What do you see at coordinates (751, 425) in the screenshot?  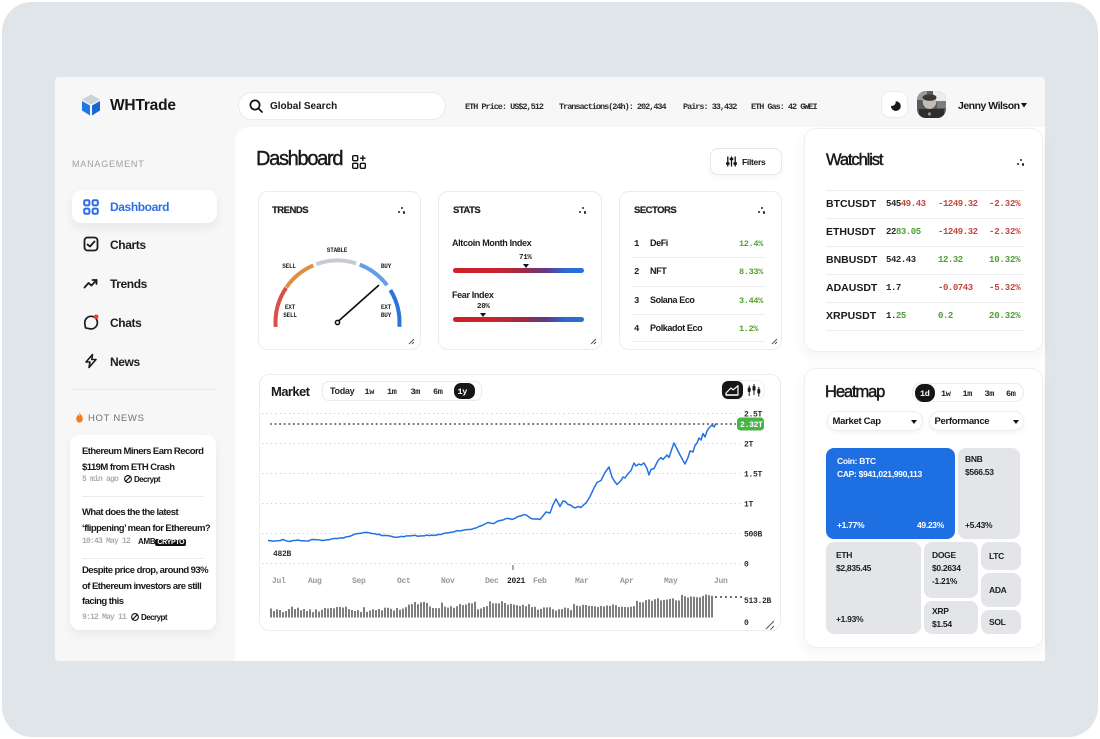 I see `svg-text: 2.32T` at bounding box center [751, 425].